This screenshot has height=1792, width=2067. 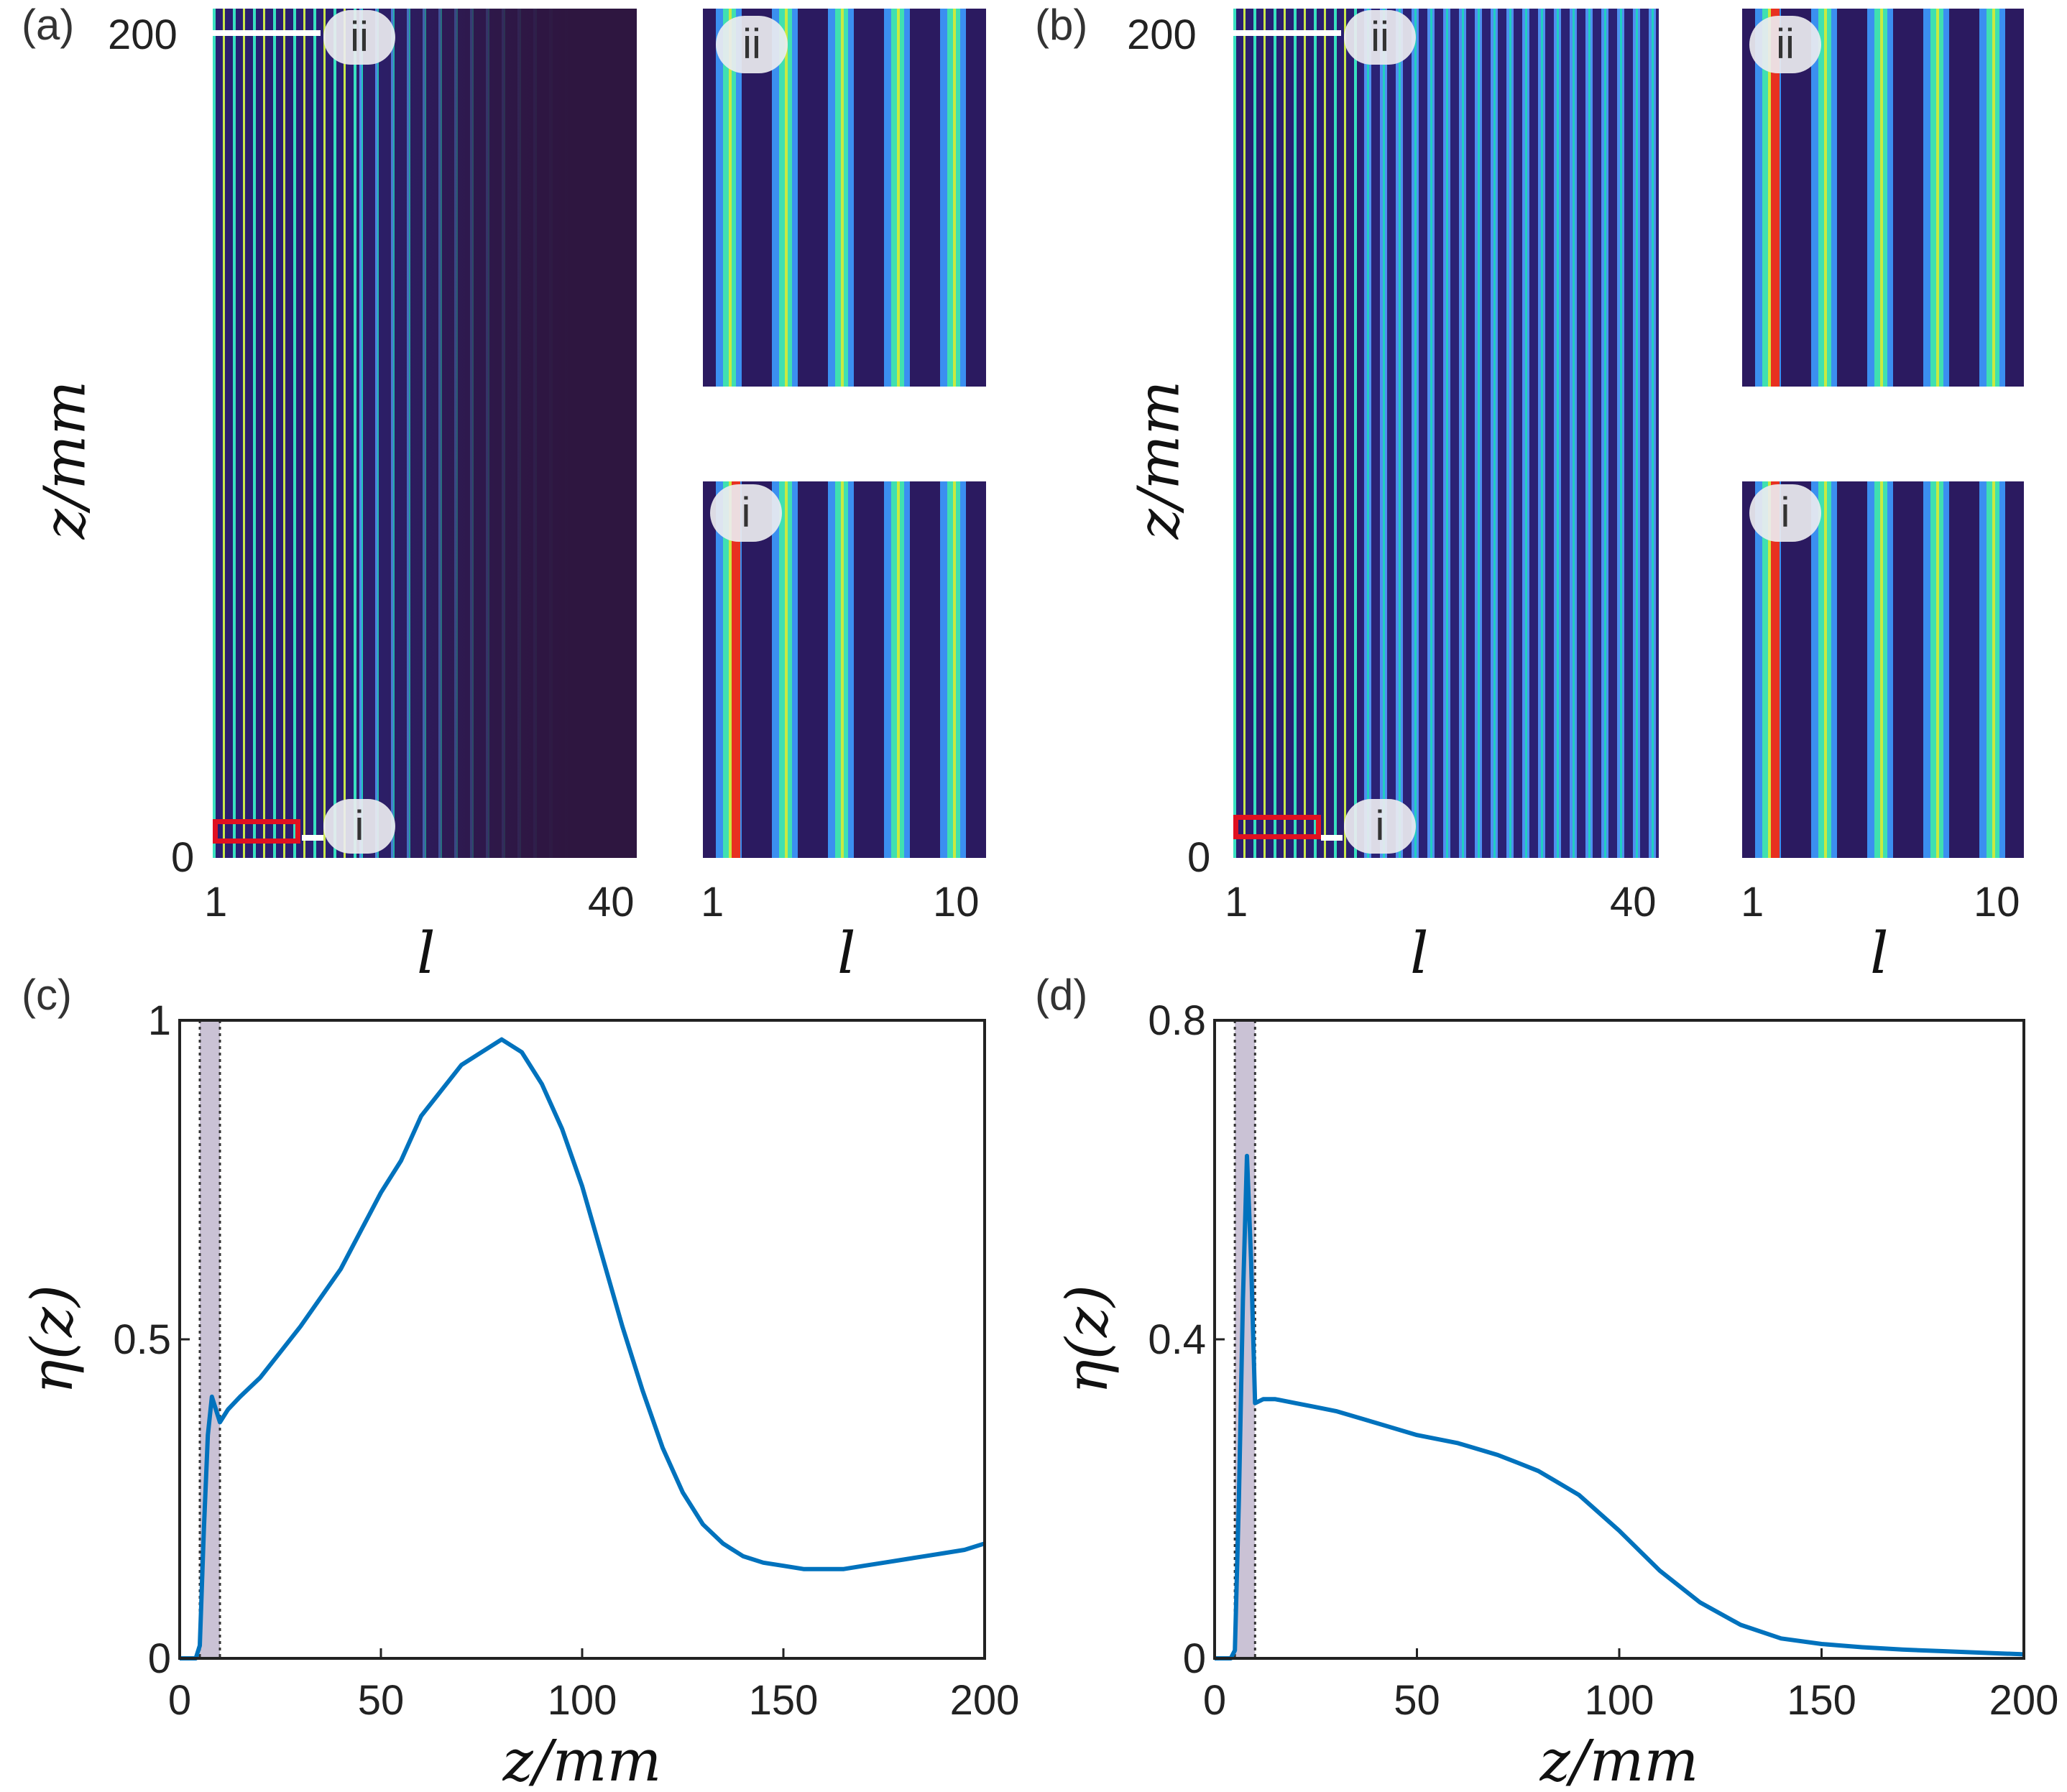 I want to click on a-x-axis-title: l, so click(x=427, y=953).